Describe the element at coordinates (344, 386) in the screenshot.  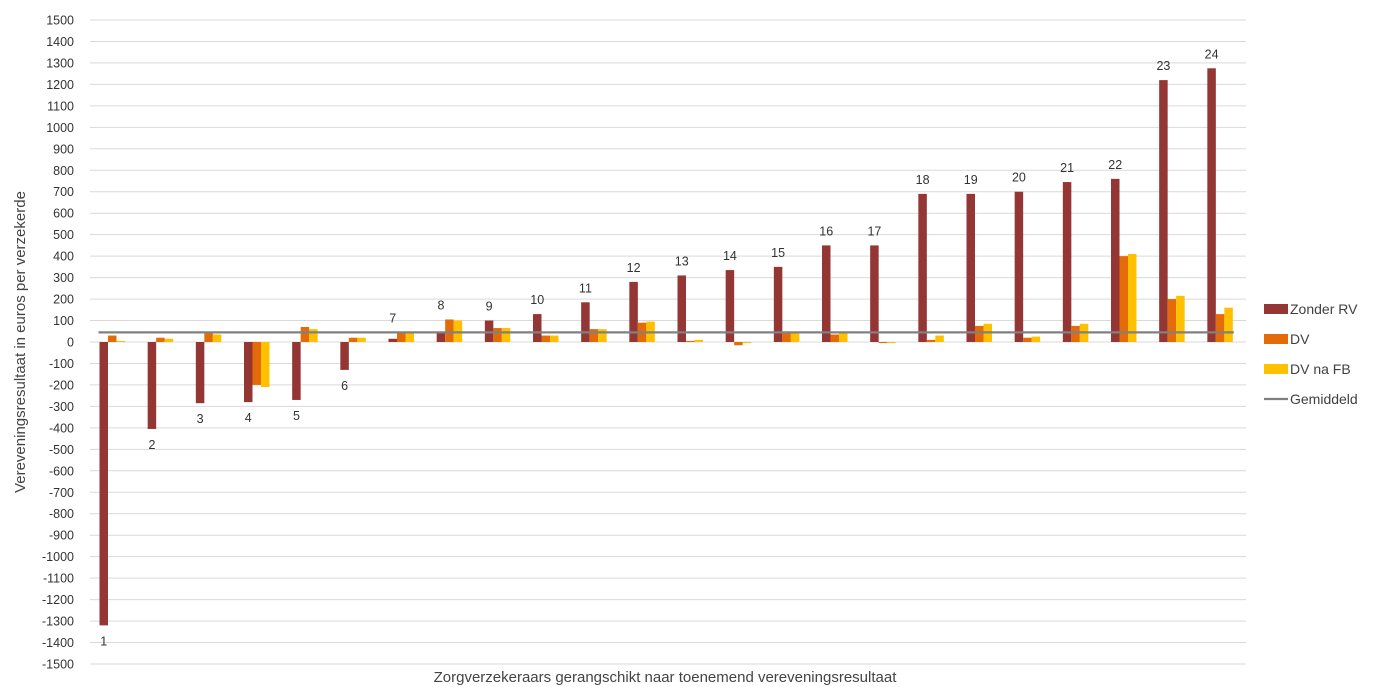
I see `category-label: 6` at that location.